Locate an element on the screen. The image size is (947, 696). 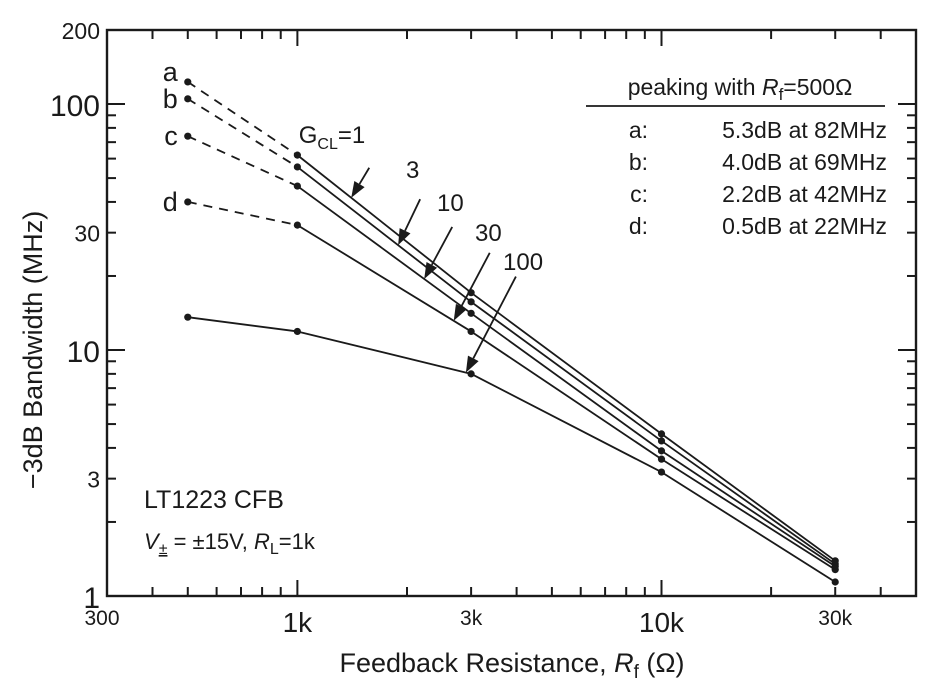
gain-label-g: G is located at coordinates (308, 135).